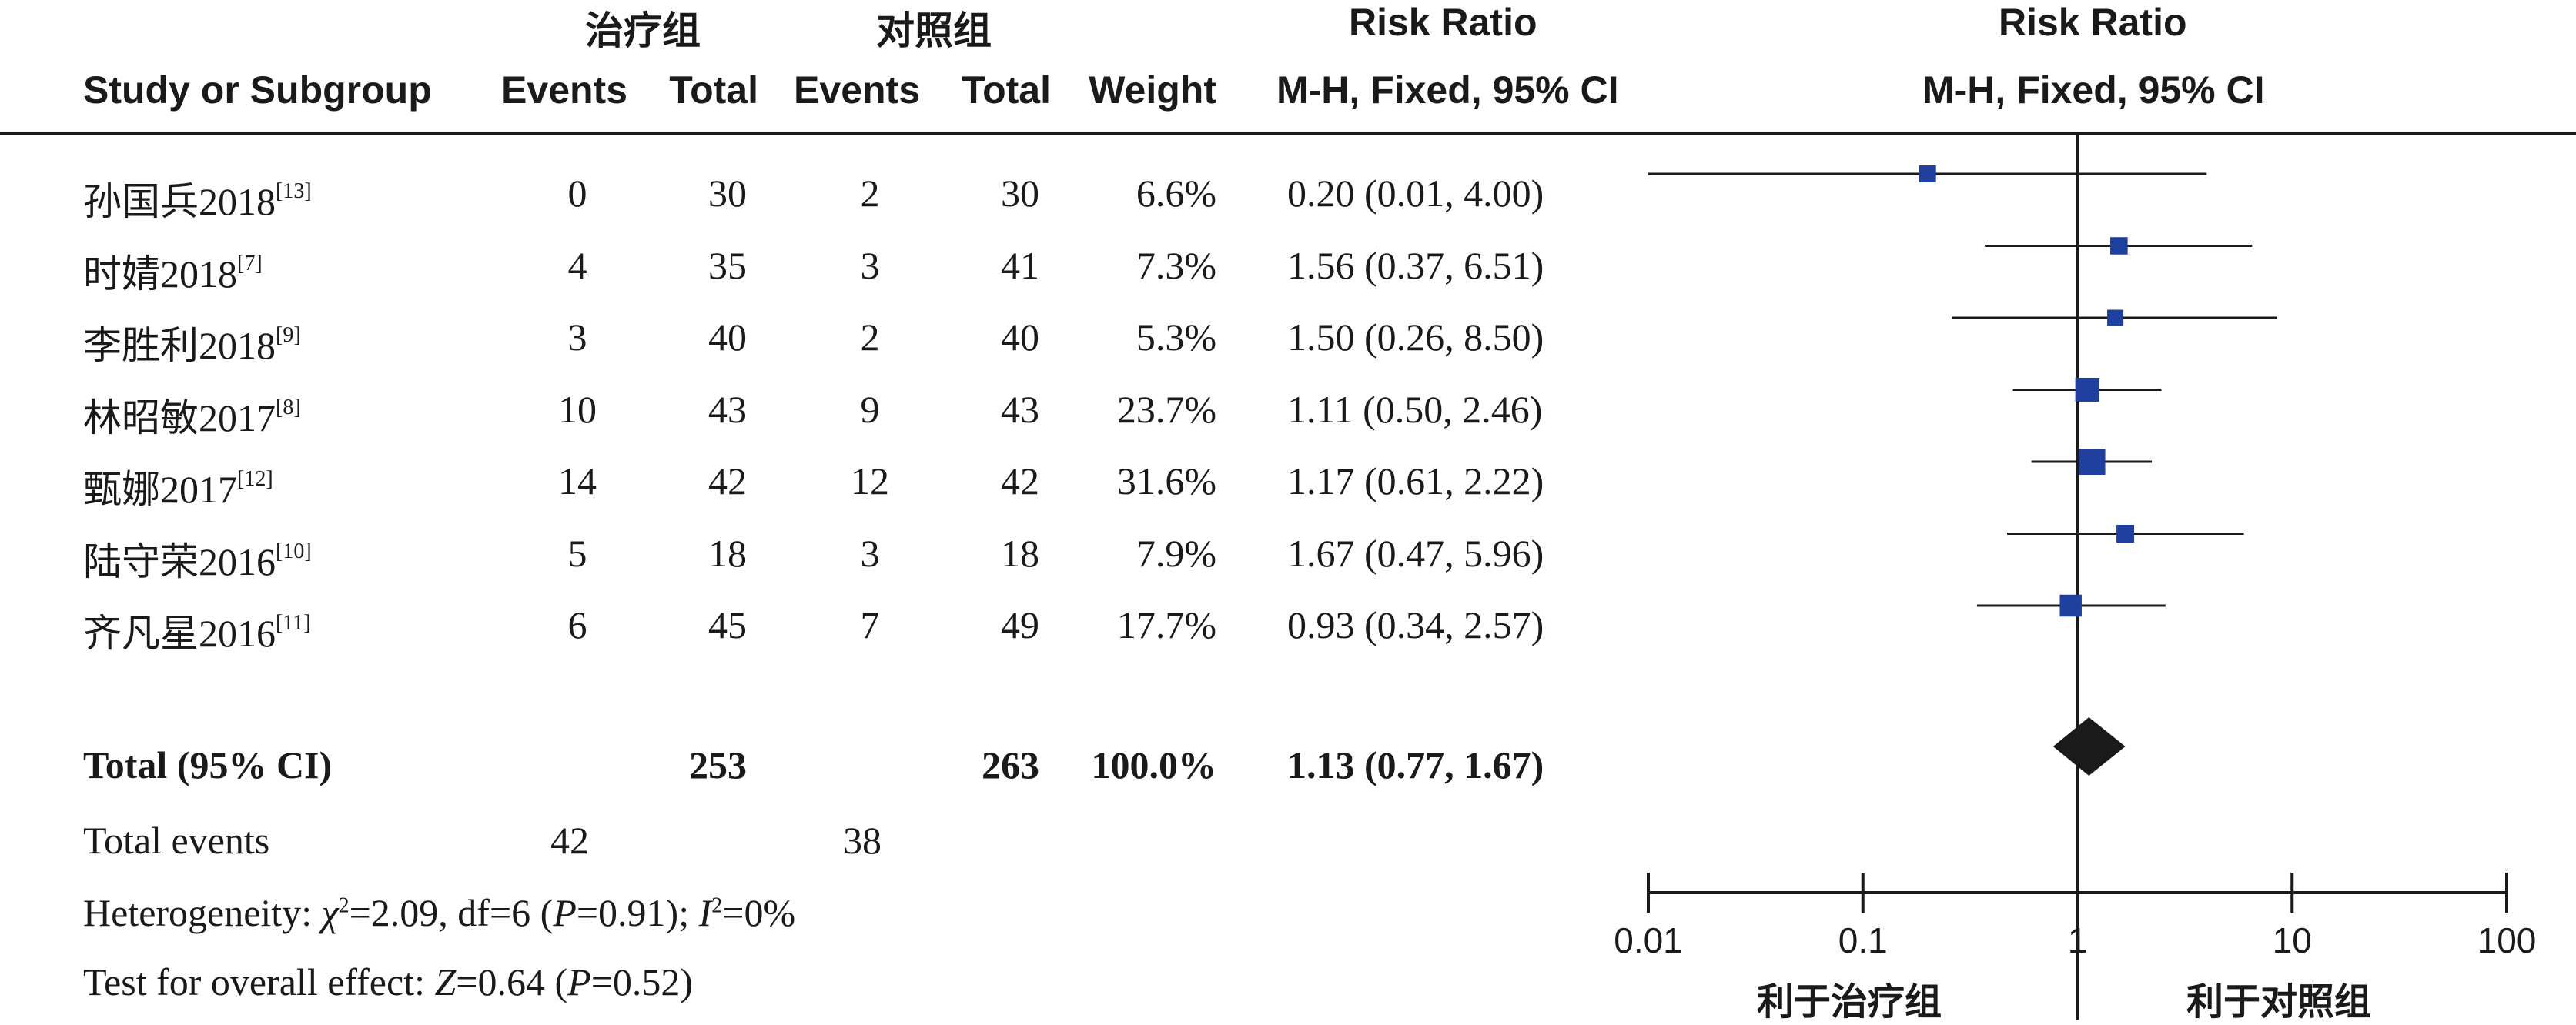 The width and height of the screenshot is (2576, 1025). I want to click on treatment-total-header: Total, so click(714, 90).